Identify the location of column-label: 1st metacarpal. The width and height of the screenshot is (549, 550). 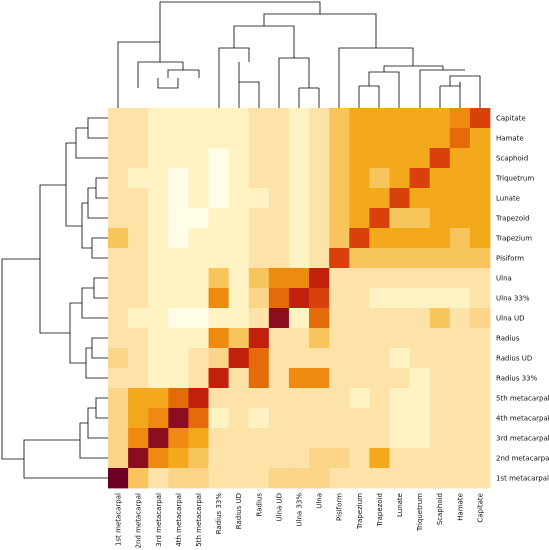
(119, 519).